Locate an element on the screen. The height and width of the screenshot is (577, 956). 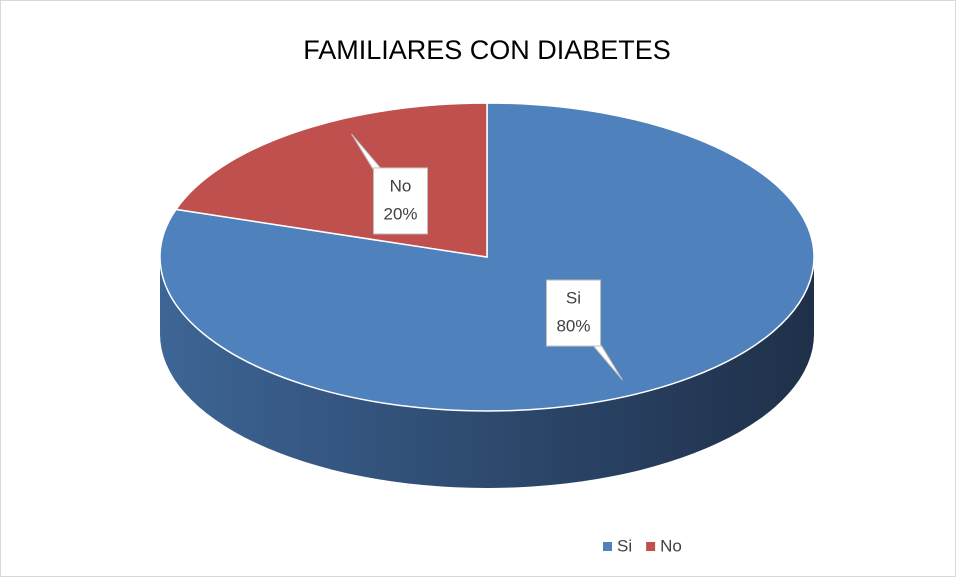
data-label-category: No is located at coordinates (401, 185).